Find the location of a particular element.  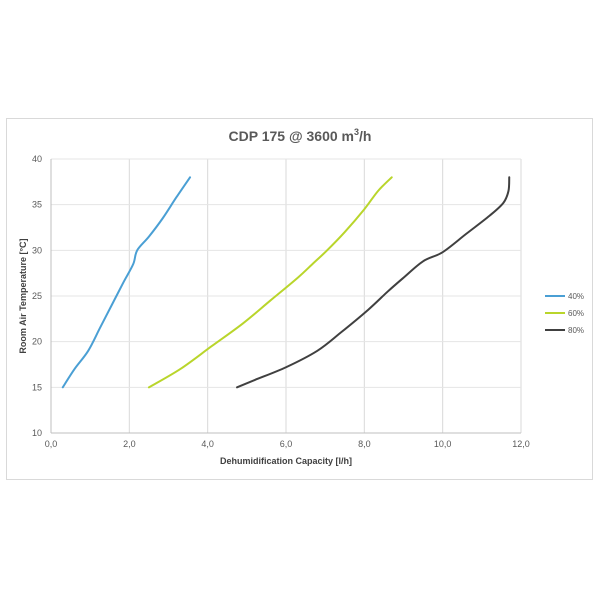

y-tick-label: 25 is located at coordinates (37, 296).